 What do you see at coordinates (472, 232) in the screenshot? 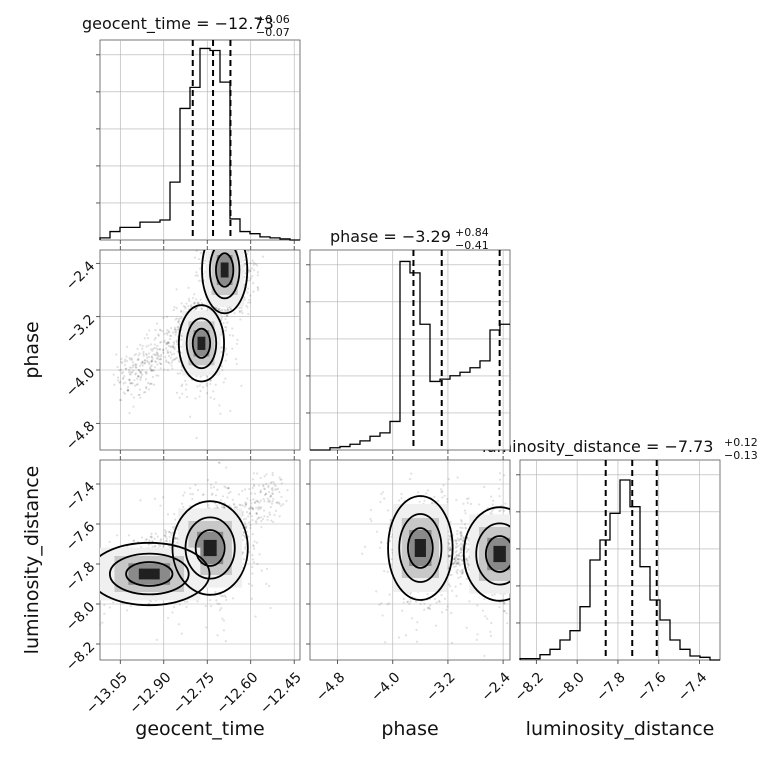
I see `title-phase-sup: +0.84` at bounding box center [472, 232].